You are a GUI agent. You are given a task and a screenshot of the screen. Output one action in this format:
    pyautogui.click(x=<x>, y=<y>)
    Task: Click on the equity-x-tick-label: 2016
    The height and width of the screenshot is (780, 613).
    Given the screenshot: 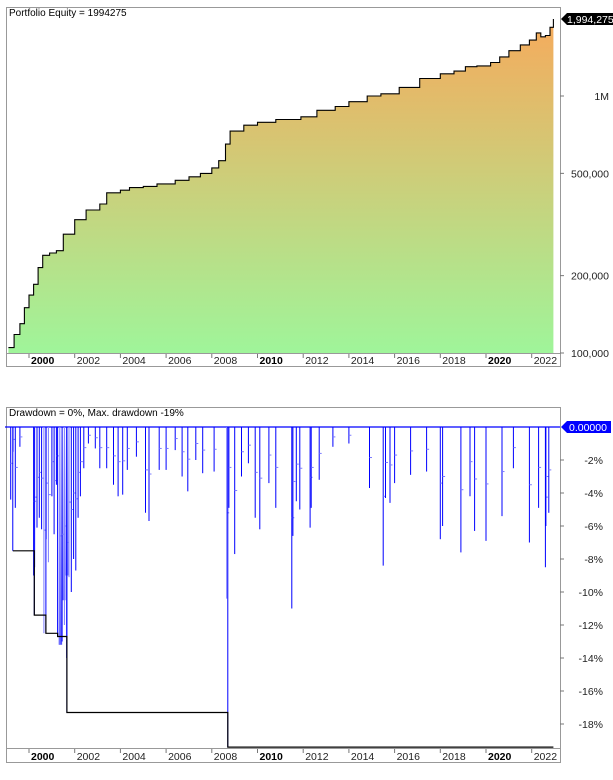 What is the action you would take?
    pyautogui.click(x=409, y=361)
    